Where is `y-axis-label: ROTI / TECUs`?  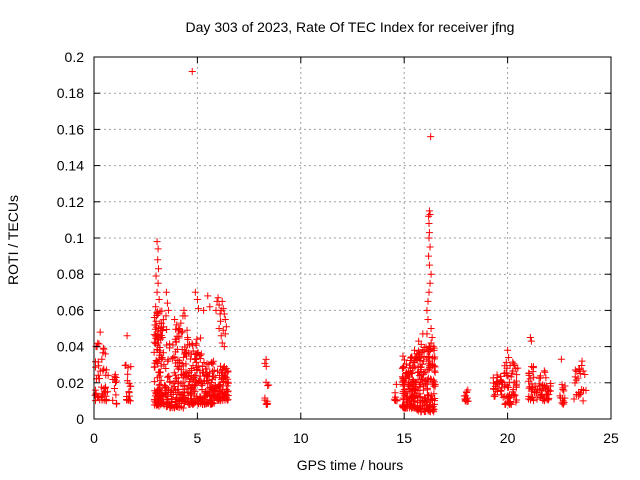
y-axis-label: ROTI / TECUs is located at coordinates (13, 240).